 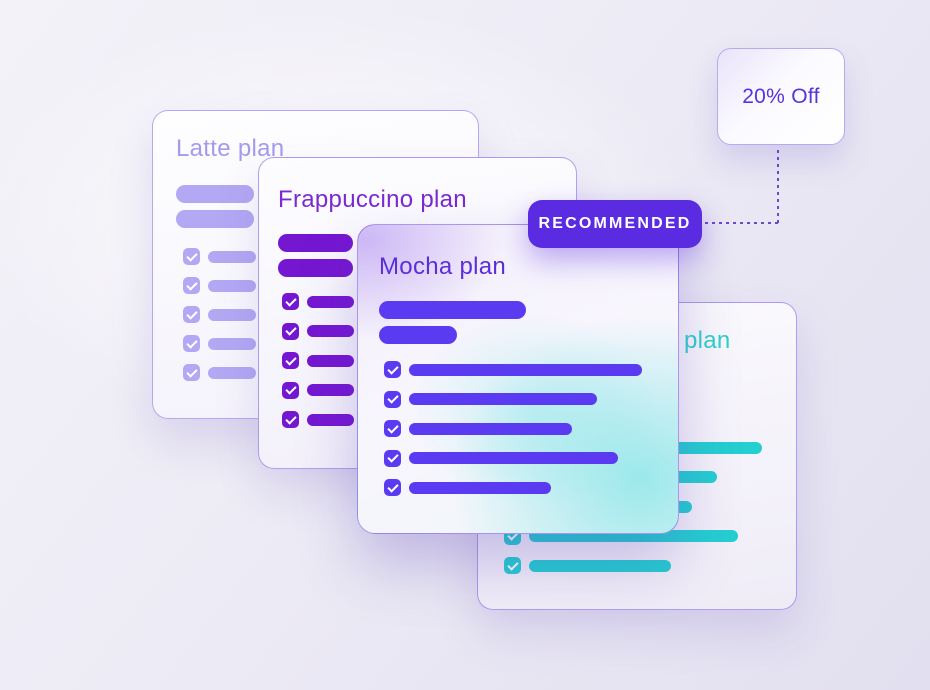 I want to click on connector-dotted-line-horizontal, so click(x=741, y=223).